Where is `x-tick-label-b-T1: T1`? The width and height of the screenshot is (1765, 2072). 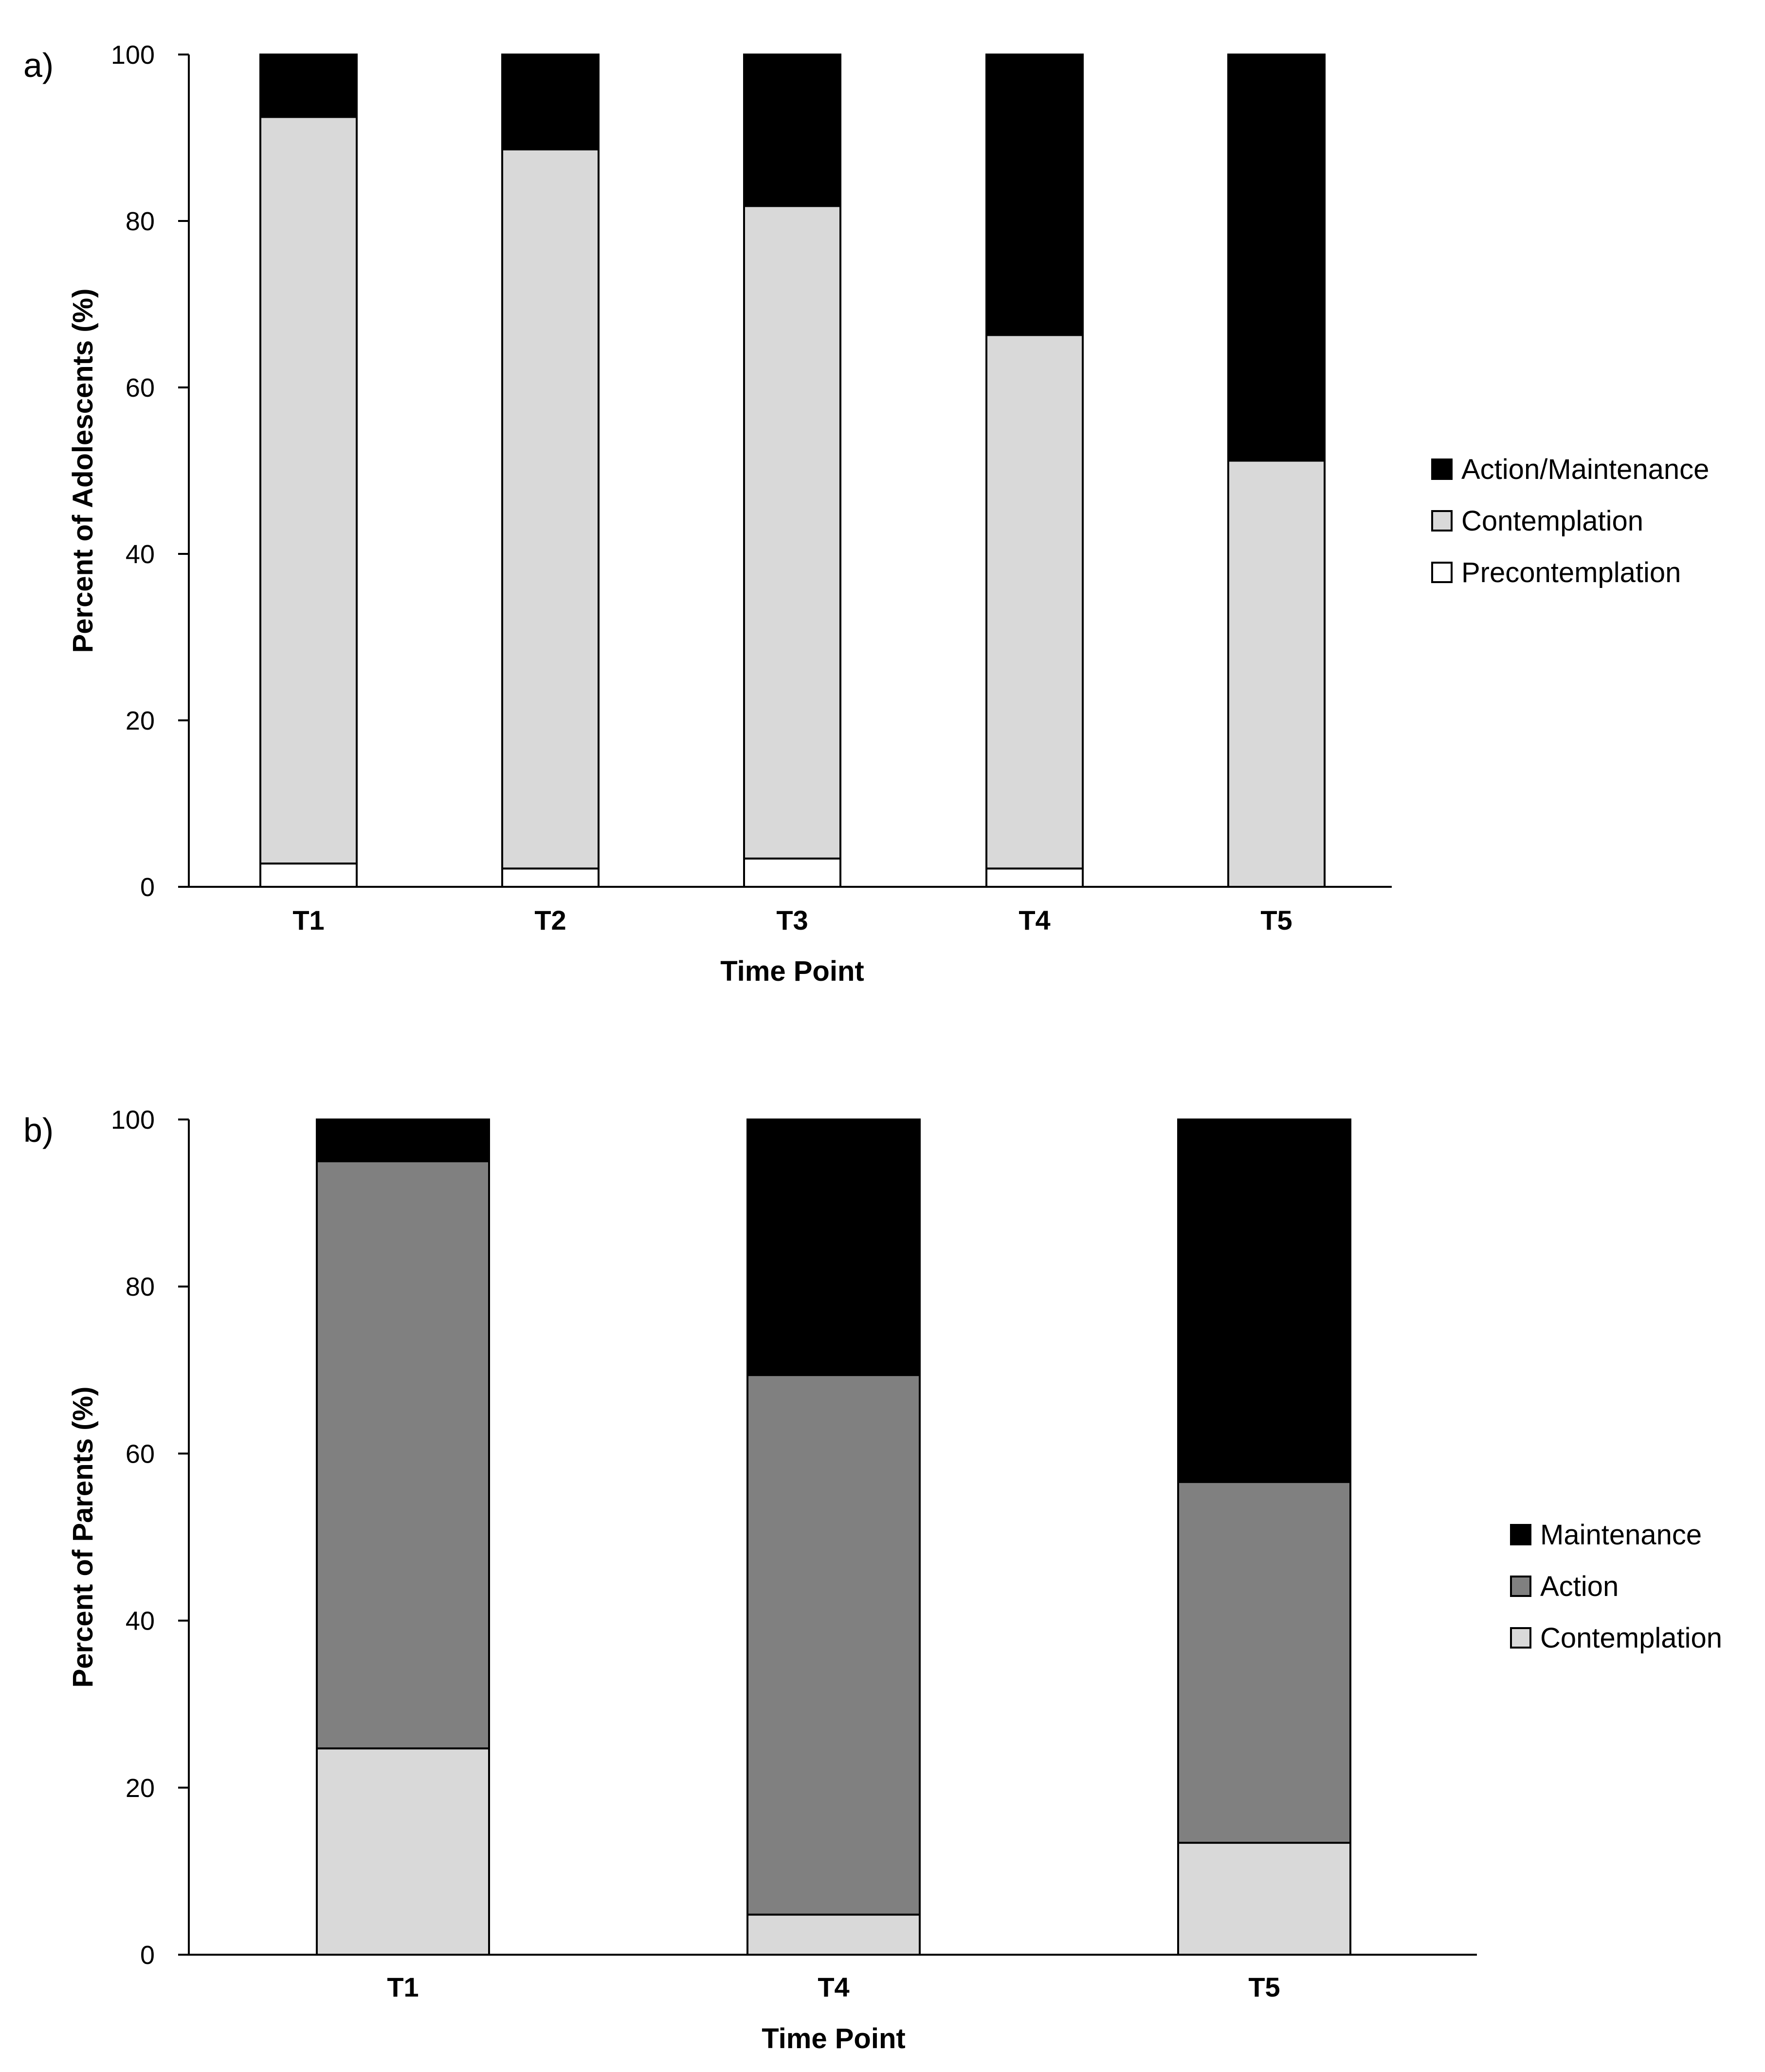
x-tick-label-b-T1: T1 is located at coordinates (403, 1987).